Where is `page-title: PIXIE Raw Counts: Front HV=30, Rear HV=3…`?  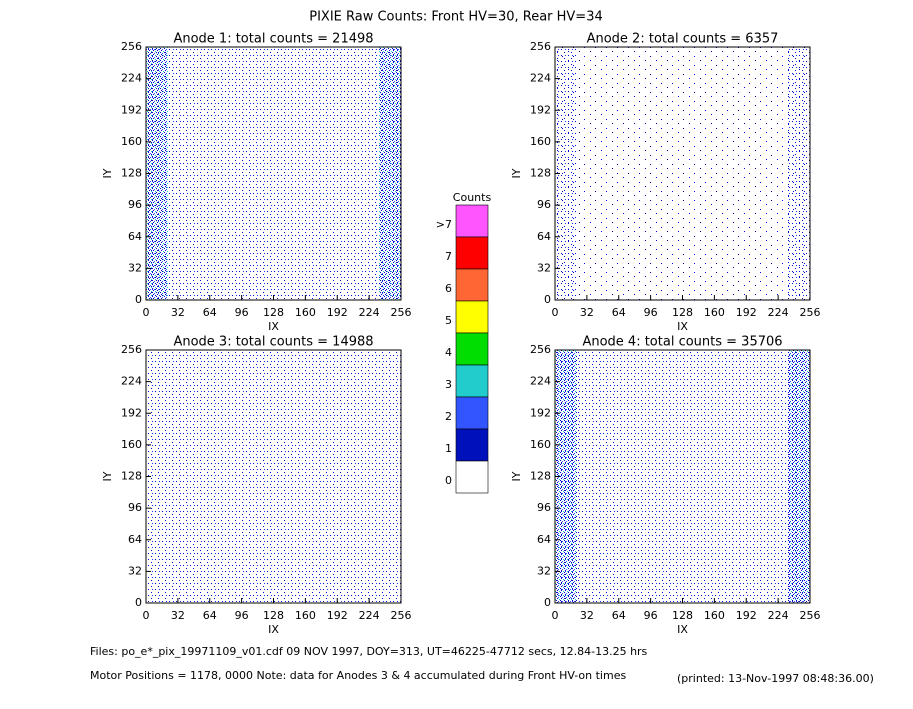
page-title: PIXIE Raw Counts: Front HV=30, Rear HV=3… is located at coordinates (456, 17).